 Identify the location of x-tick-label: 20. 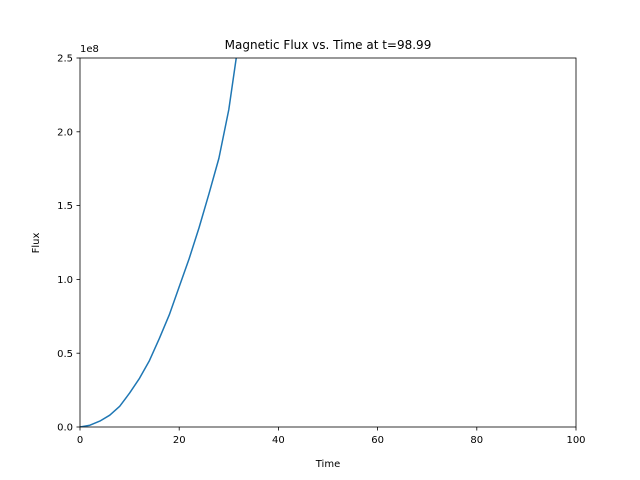
(179, 440).